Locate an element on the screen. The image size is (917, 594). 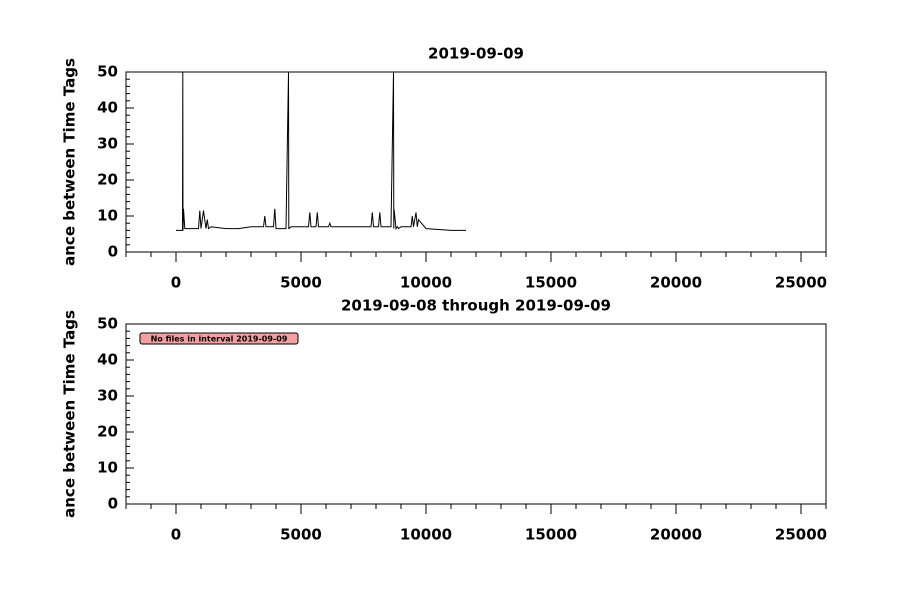
panel-title: 2019-09-09 is located at coordinates (476, 54).